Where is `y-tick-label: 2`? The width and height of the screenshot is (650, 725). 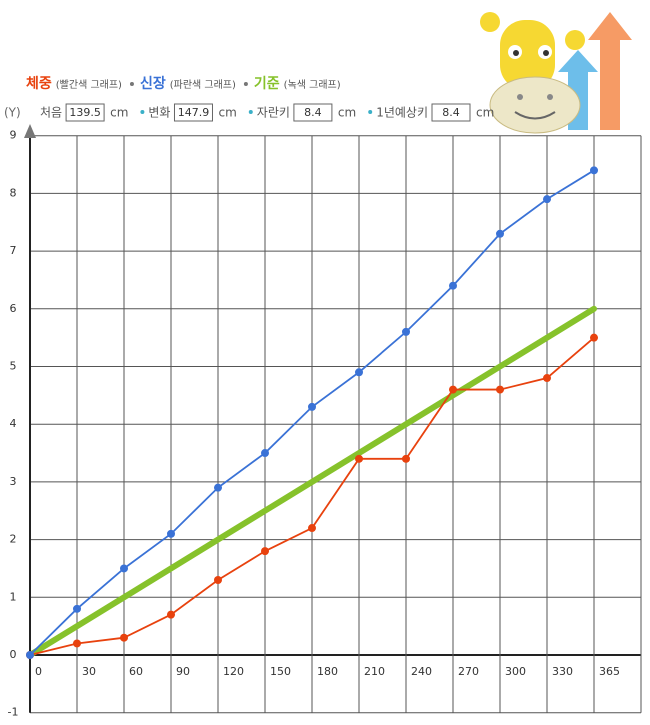
y-tick-label: 2 is located at coordinates (13, 539).